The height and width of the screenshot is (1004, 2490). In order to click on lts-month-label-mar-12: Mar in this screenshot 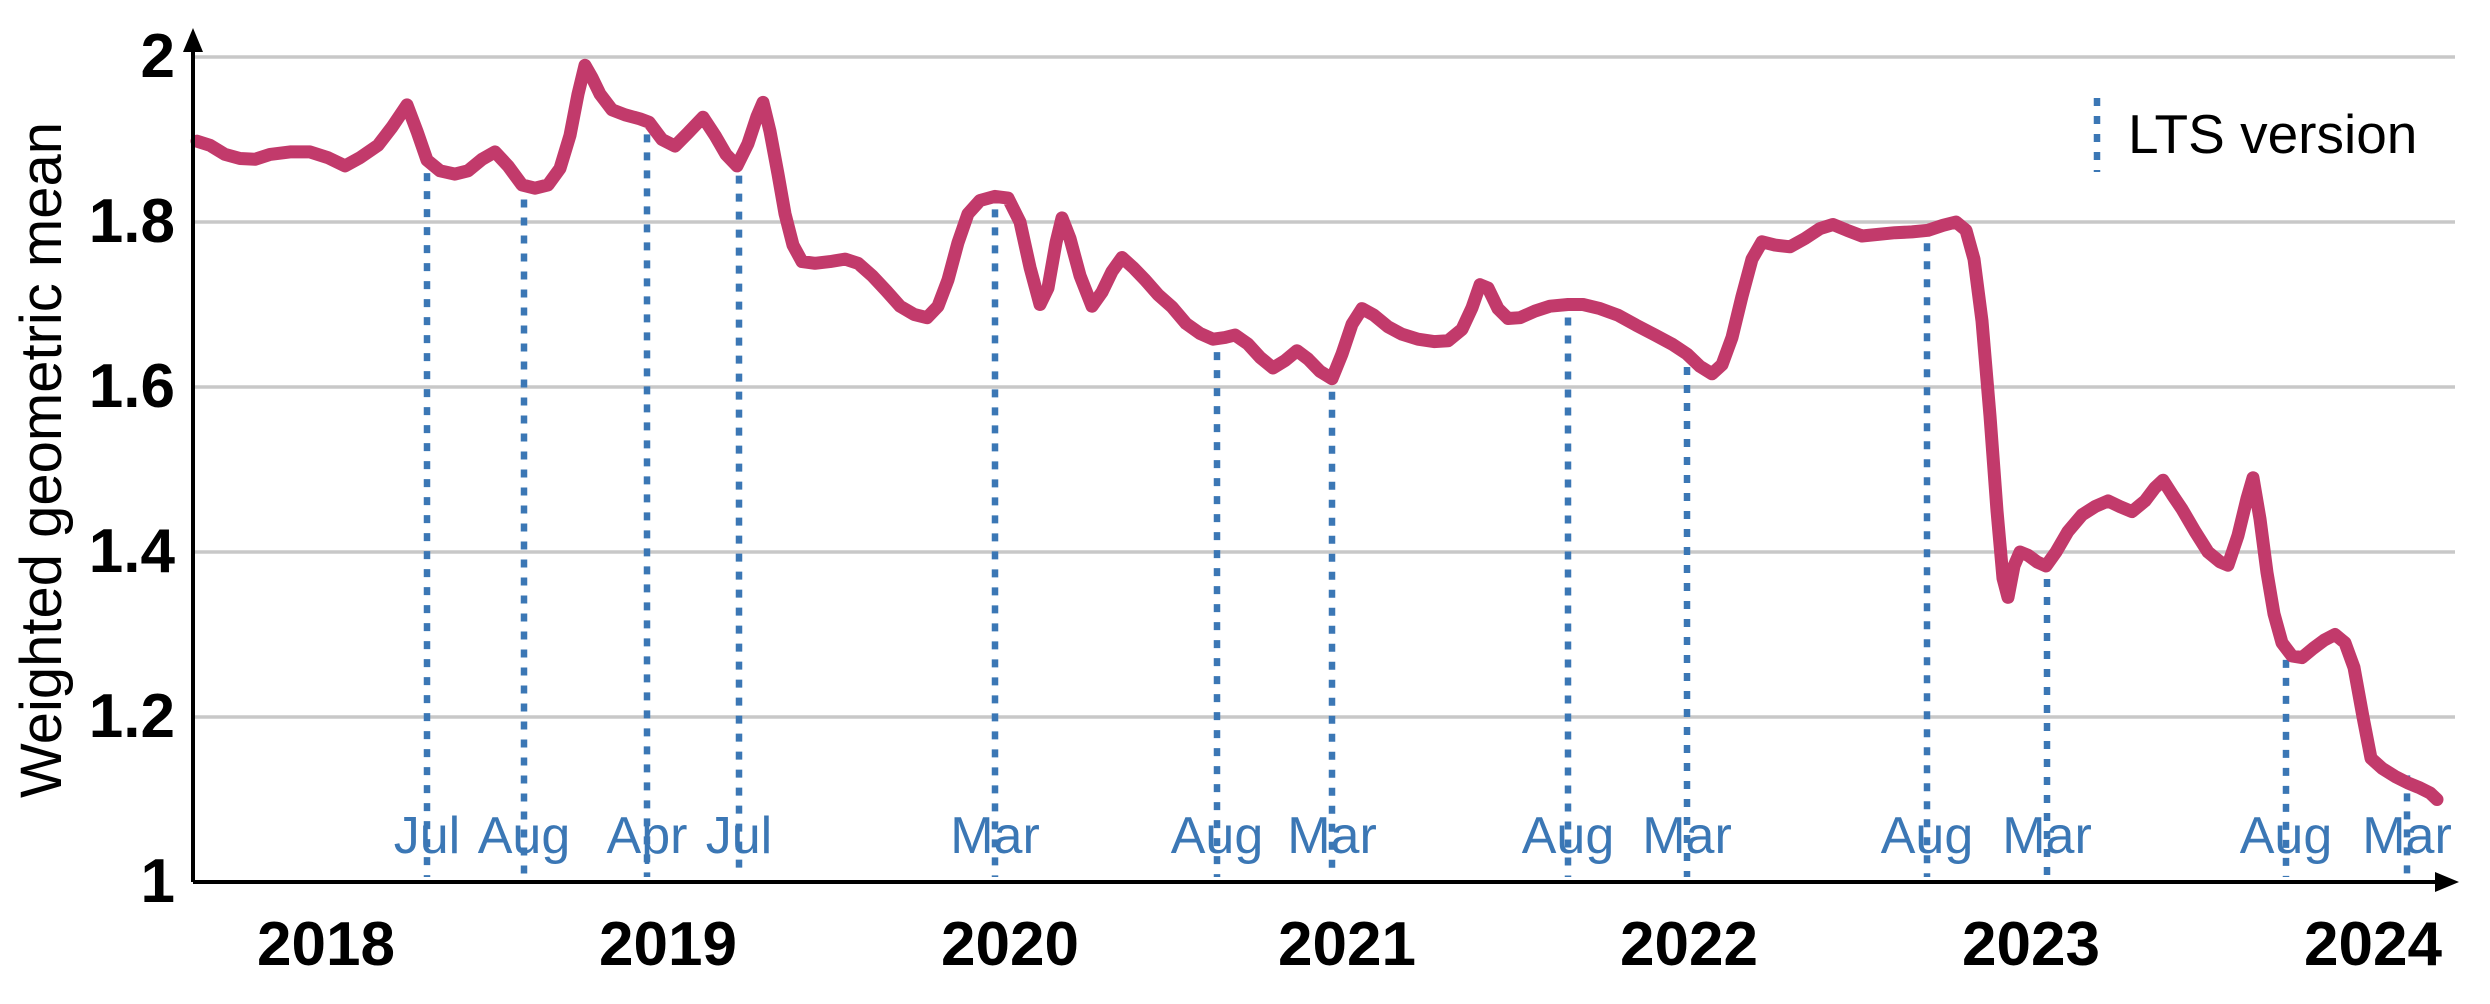, I will do `click(2407, 836)`.